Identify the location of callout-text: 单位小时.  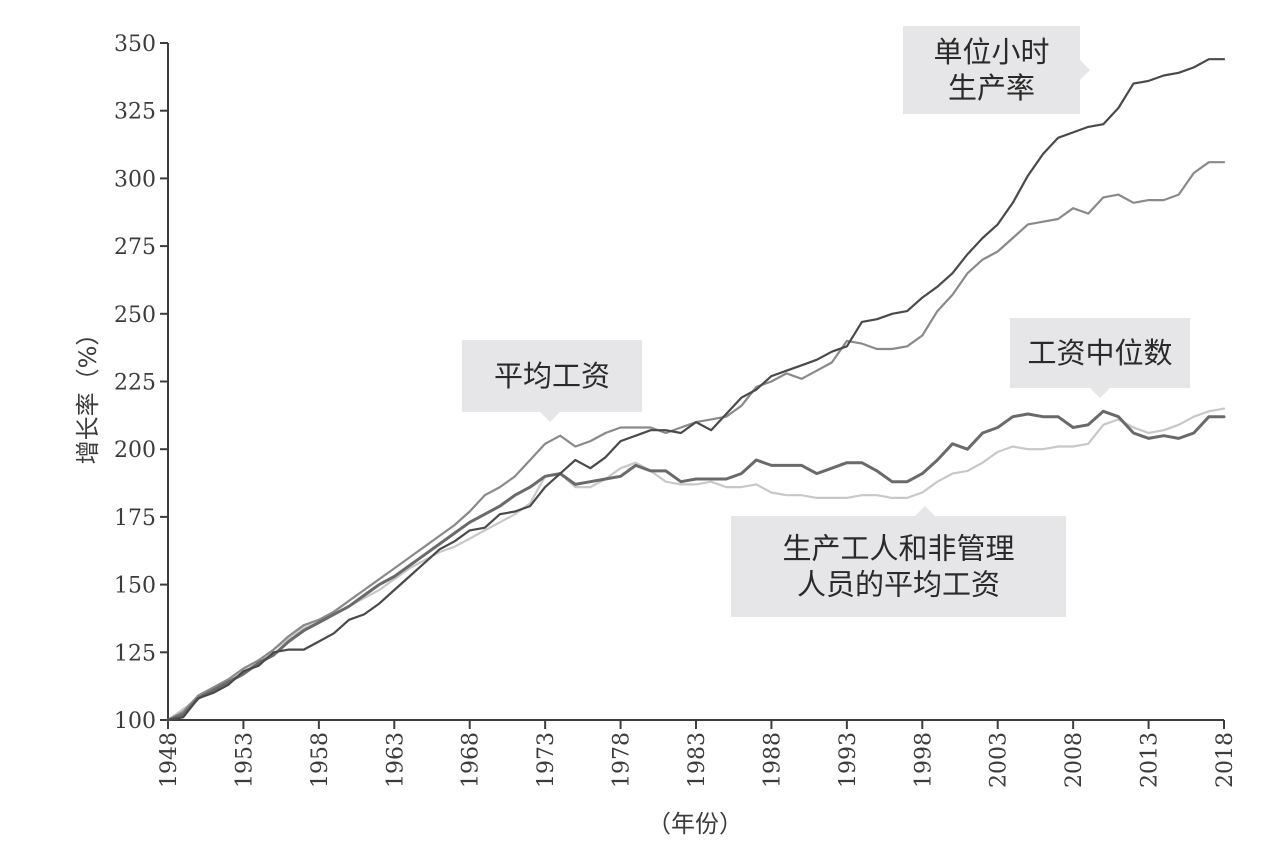
(991, 52).